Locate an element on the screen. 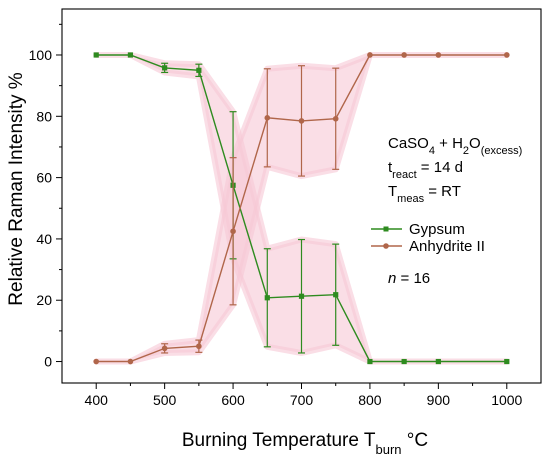 The image size is (550, 457). x-tick-label-1000: 1000 is located at coordinates (506, 400).